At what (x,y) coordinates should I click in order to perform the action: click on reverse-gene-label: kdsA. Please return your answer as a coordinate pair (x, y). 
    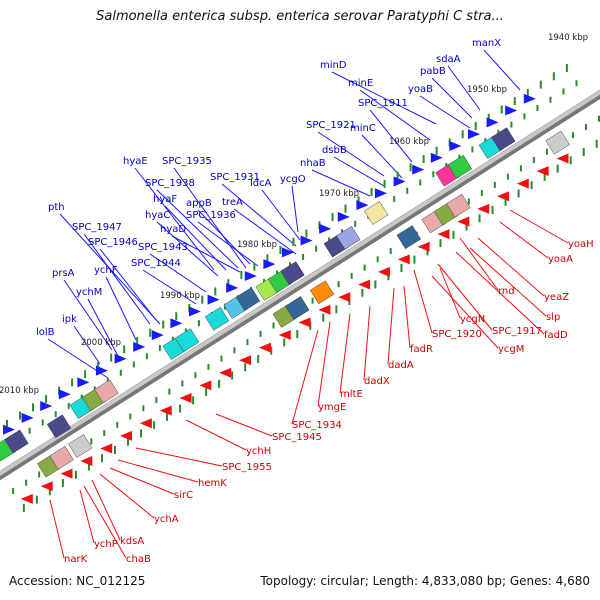
    Looking at the image, I should click on (132, 541).